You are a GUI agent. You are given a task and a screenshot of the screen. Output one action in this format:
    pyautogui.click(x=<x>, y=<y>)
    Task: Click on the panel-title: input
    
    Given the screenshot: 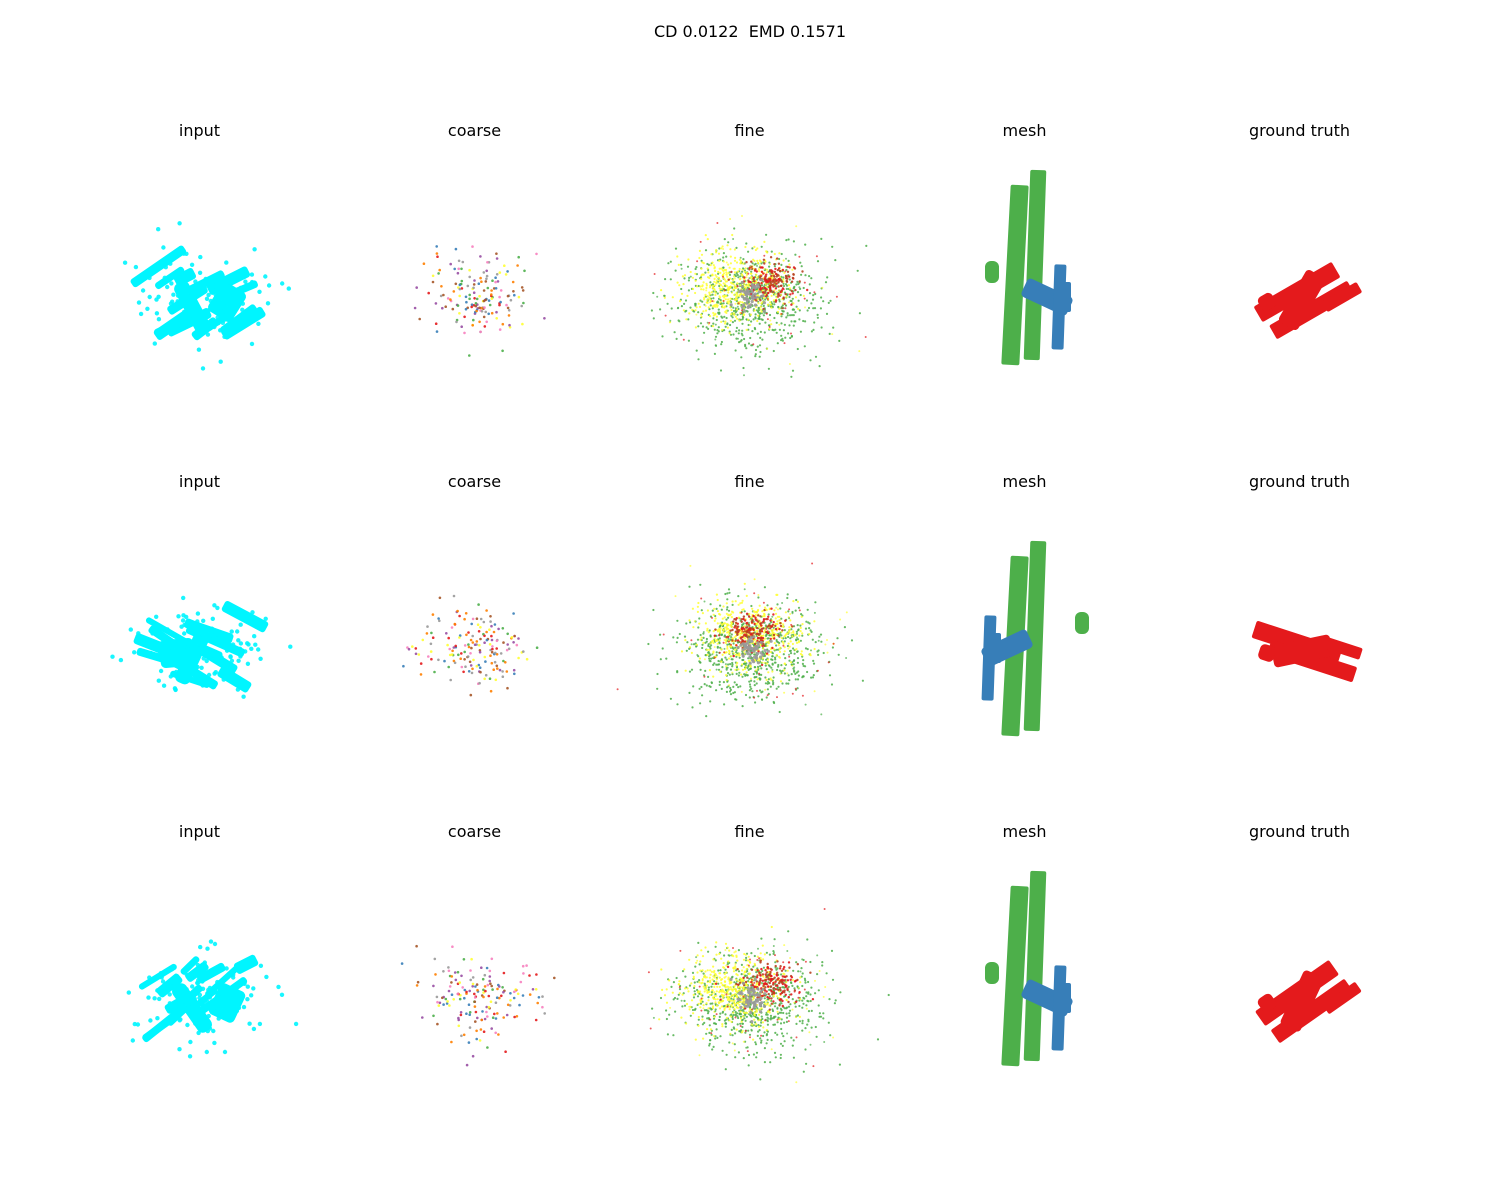 What is the action you would take?
    pyautogui.click(x=199, y=130)
    